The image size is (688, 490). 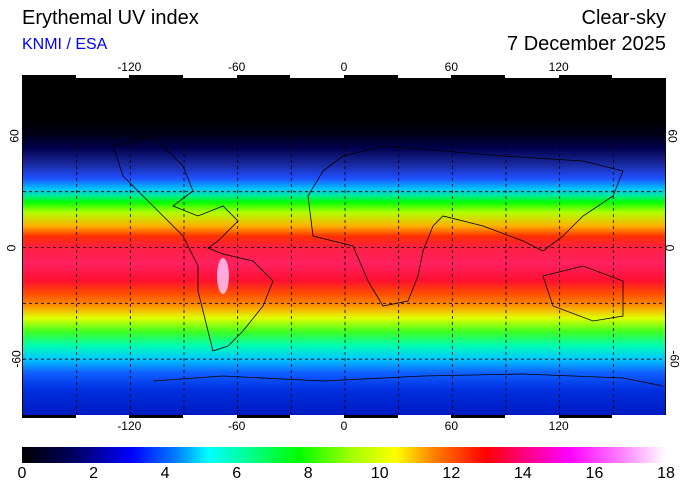 What do you see at coordinates (674, 359) in the screenshot?
I see `latitude-label: -60` at bounding box center [674, 359].